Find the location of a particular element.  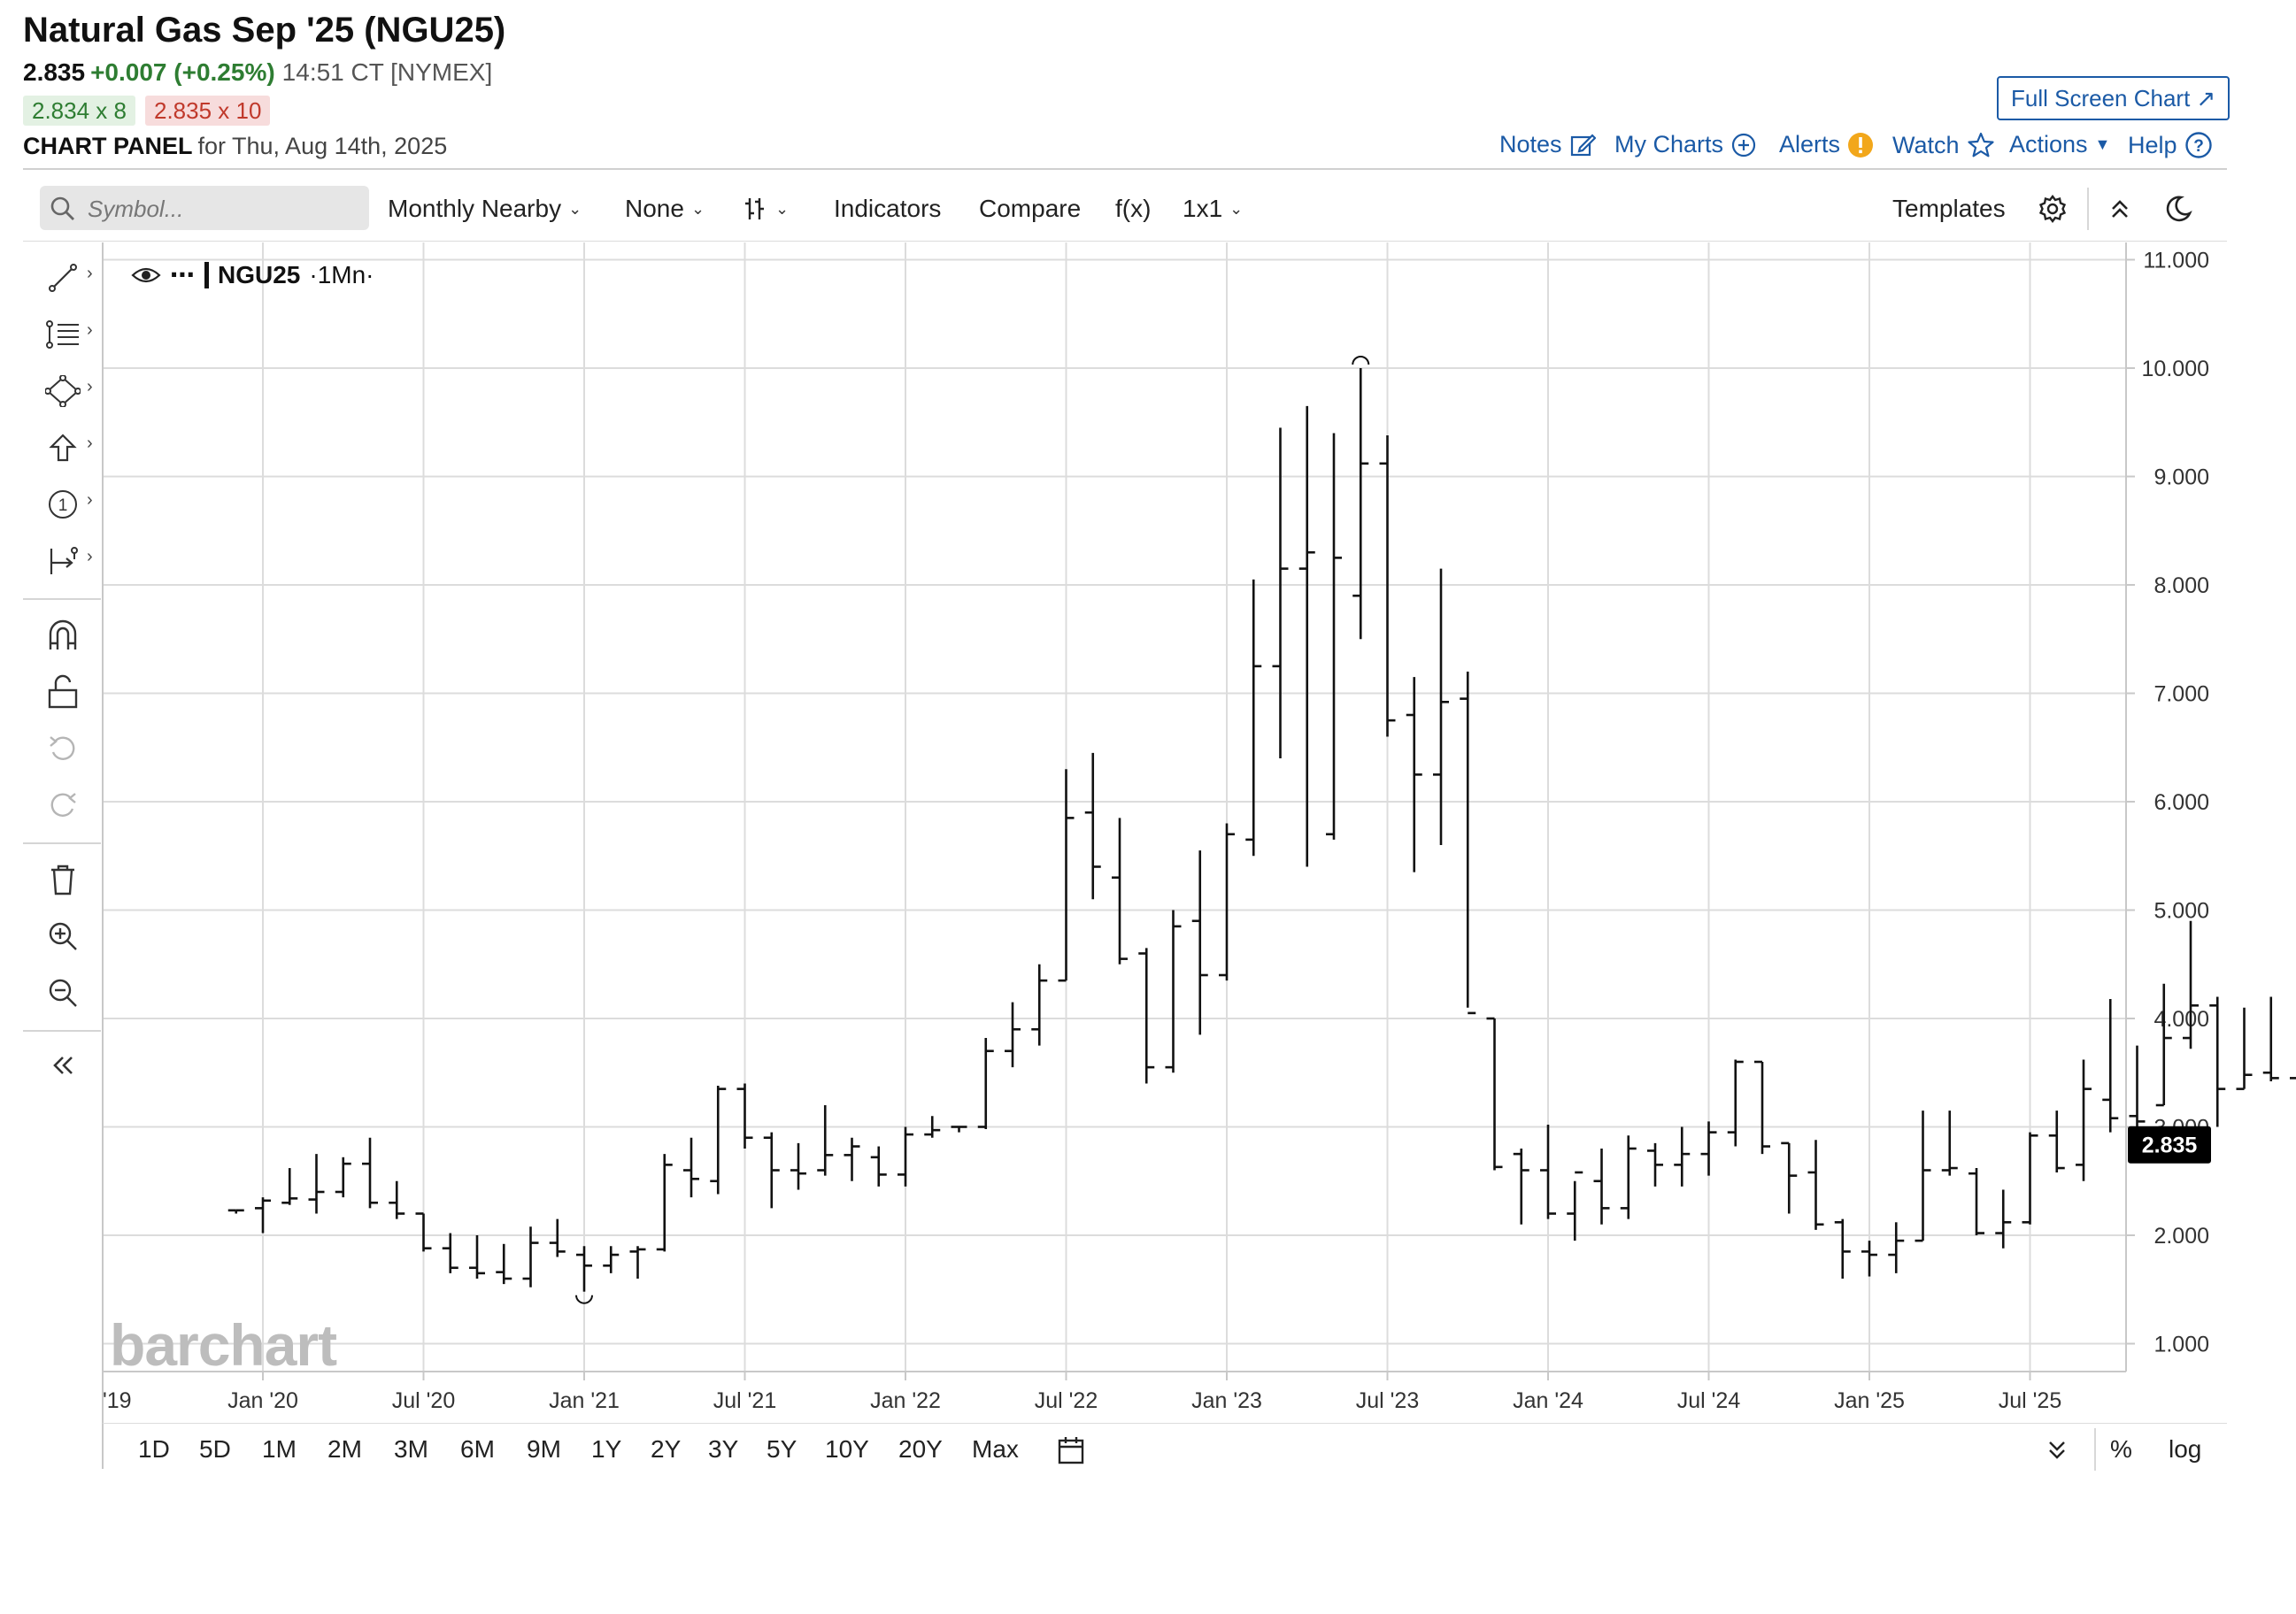

range-button-max: Max is located at coordinates (995, 1449).